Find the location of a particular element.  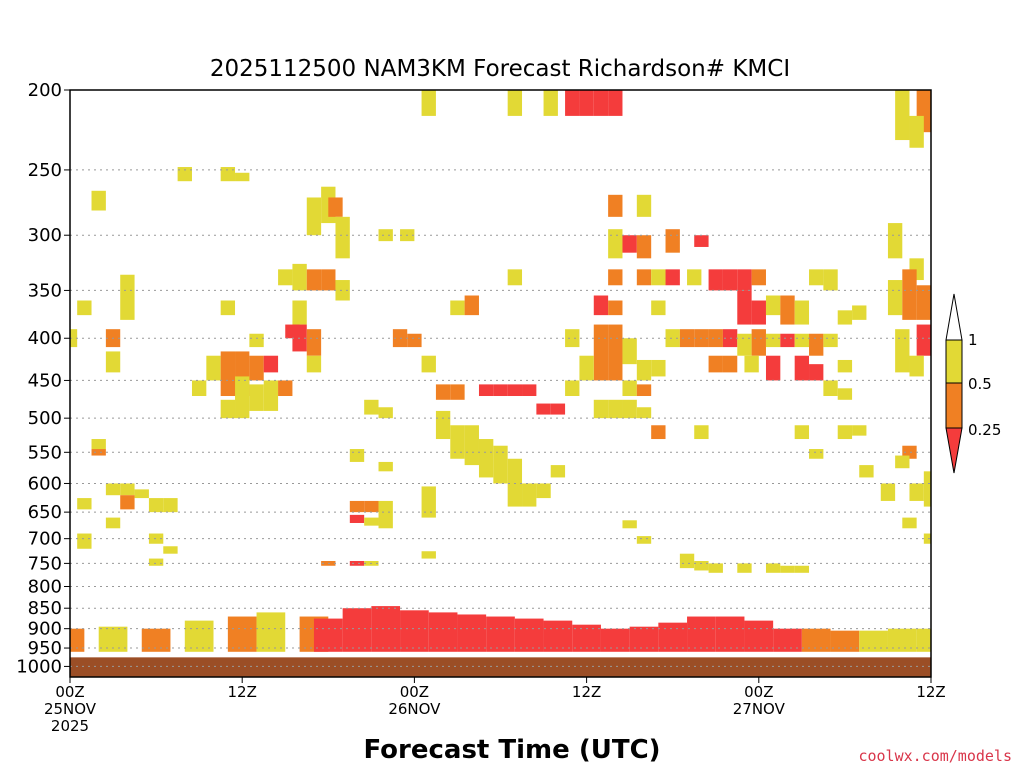

y-tick-label: 950 is located at coordinates (45, 648).